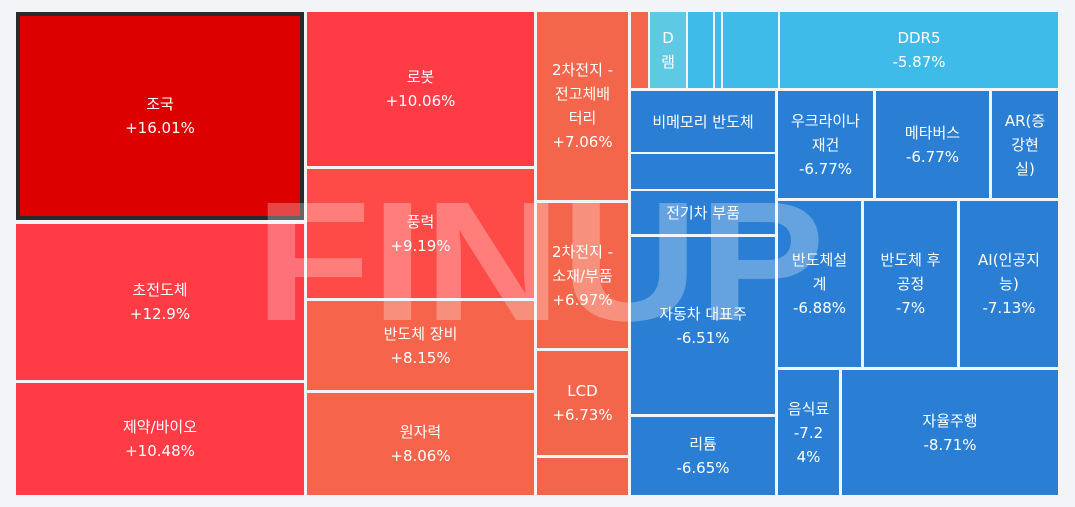 The width and height of the screenshot is (1075, 507). I want to click on tile-value: -5.87%, so click(919, 62).